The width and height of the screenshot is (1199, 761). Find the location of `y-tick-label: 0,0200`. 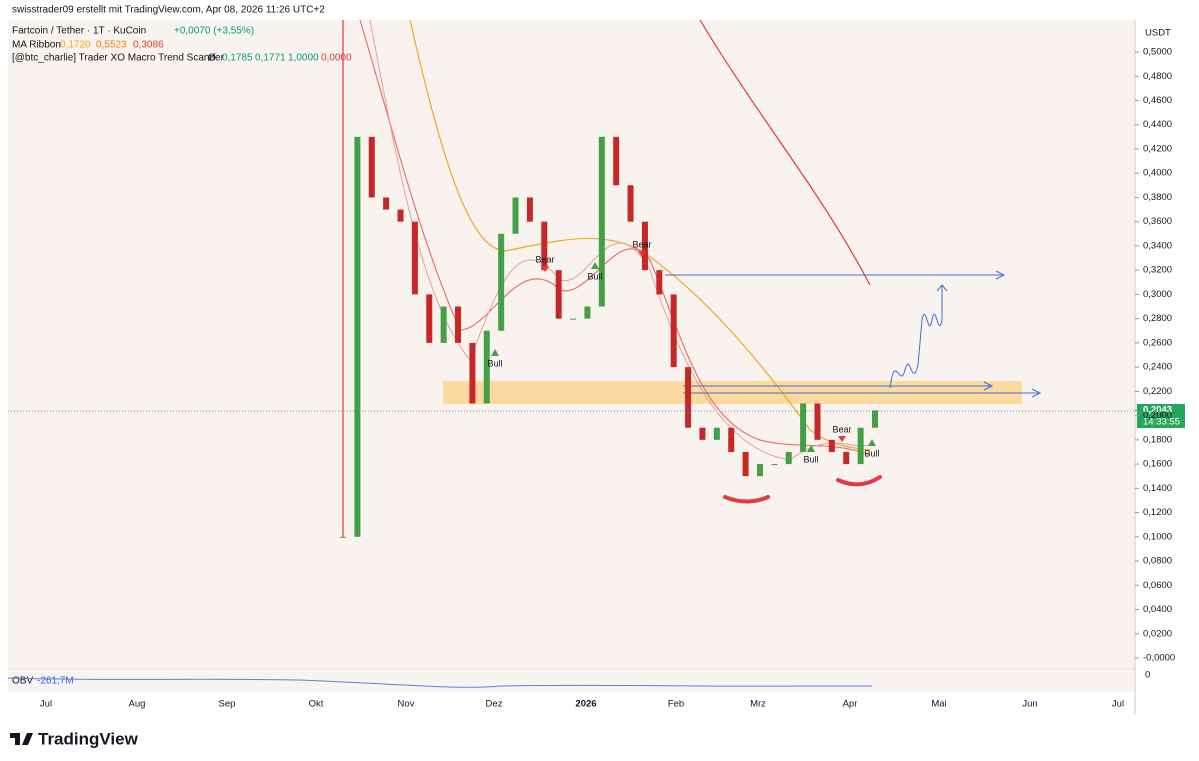

y-tick-label: 0,0200 is located at coordinates (1157, 633).